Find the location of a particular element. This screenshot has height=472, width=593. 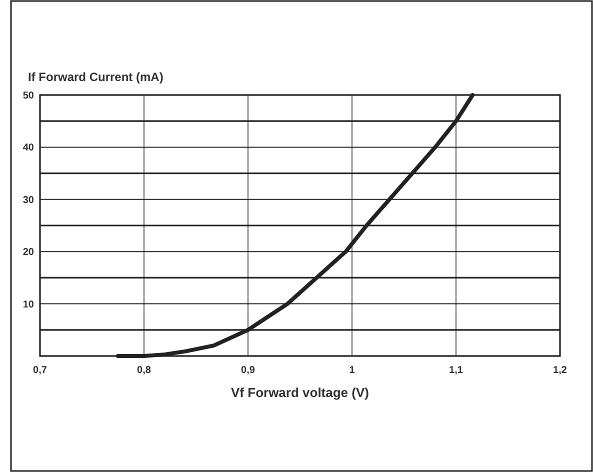

x-tick-label: 1 is located at coordinates (352, 370).